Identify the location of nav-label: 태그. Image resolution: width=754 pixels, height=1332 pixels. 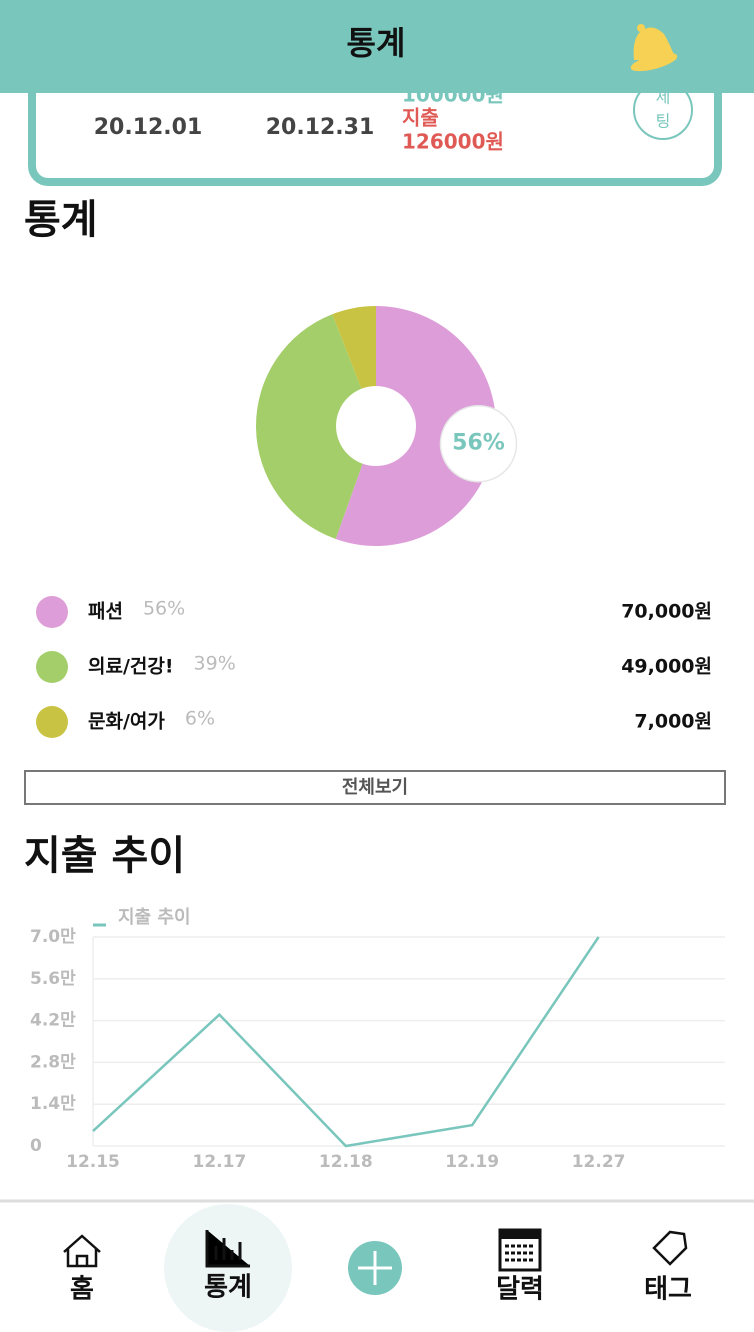
(668, 1290).